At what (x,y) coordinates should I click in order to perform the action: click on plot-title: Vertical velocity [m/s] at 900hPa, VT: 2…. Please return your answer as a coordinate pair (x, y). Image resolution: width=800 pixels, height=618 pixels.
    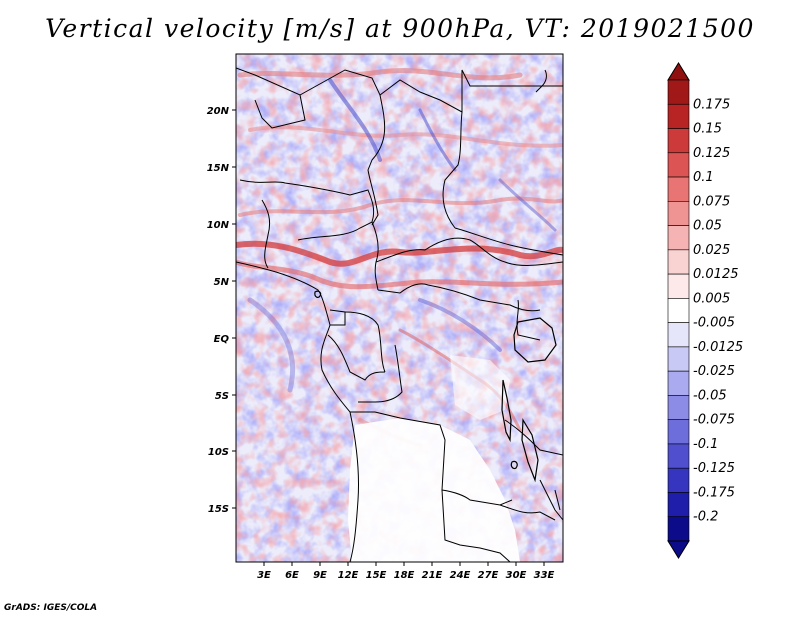
    Looking at the image, I should click on (400, 28).